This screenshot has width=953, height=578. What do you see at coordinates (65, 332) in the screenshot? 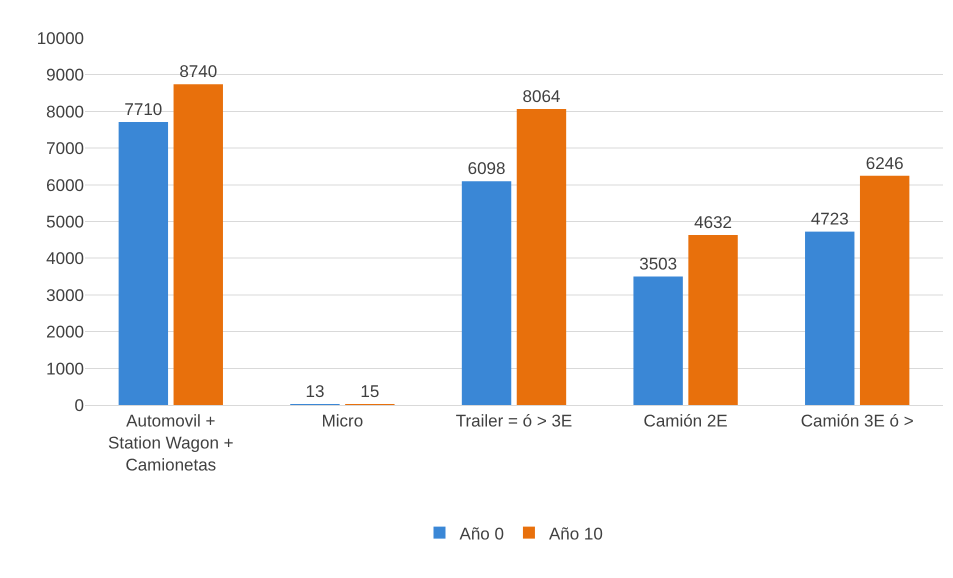
I see `y-tick-label: 2000` at bounding box center [65, 332].